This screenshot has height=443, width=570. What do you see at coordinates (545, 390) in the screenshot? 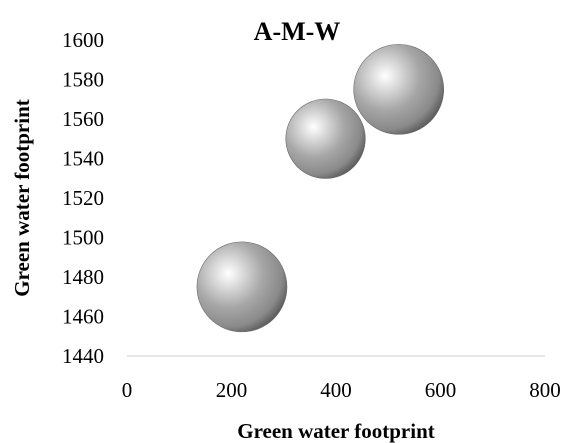
I see `x-tick-label: 800` at bounding box center [545, 390].